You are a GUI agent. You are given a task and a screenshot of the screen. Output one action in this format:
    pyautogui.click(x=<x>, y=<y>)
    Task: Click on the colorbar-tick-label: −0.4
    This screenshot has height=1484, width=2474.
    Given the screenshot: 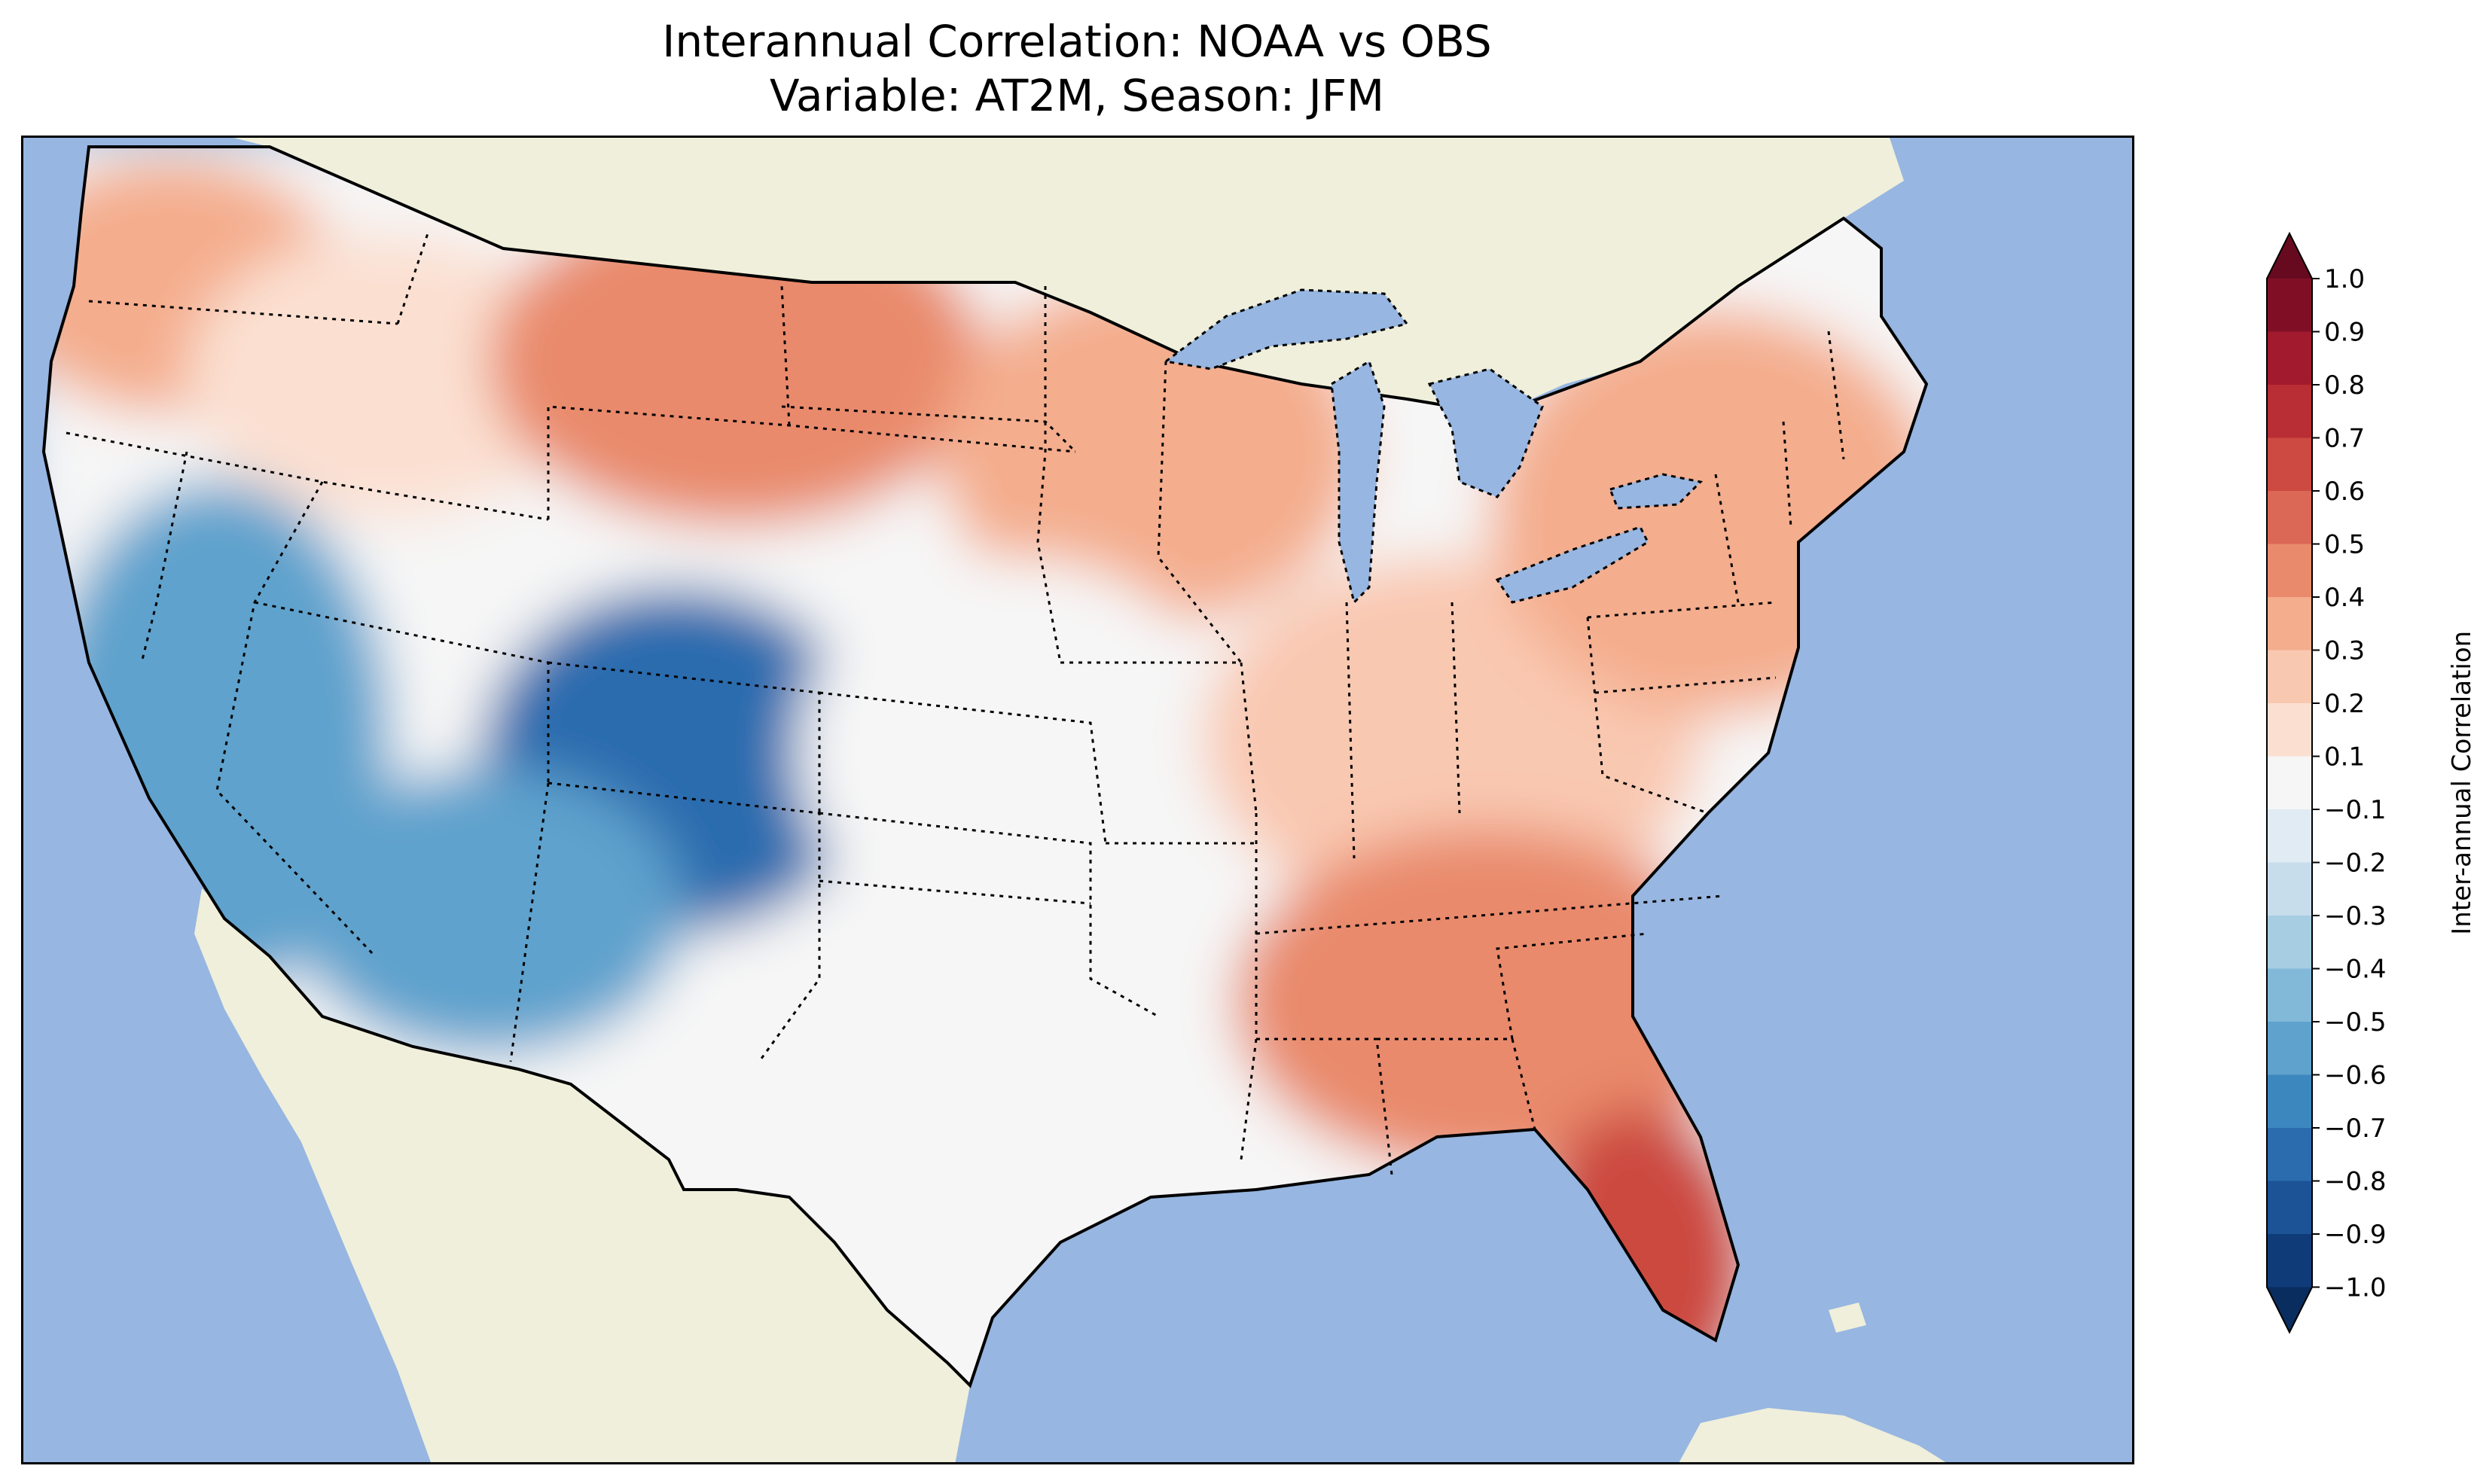 What is the action you would take?
    pyautogui.click(x=2355, y=970)
    